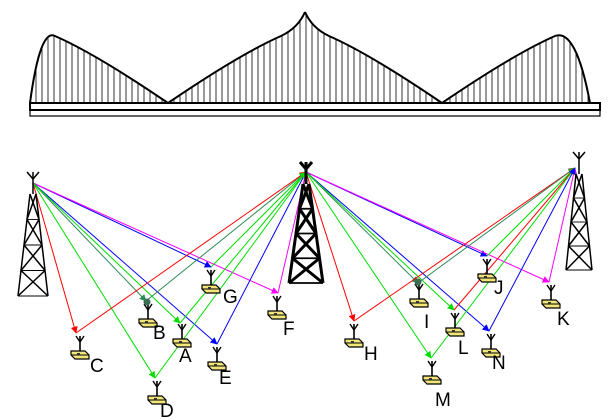 The image size is (608, 419). I want to click on link-i-right, so click(496, 225).